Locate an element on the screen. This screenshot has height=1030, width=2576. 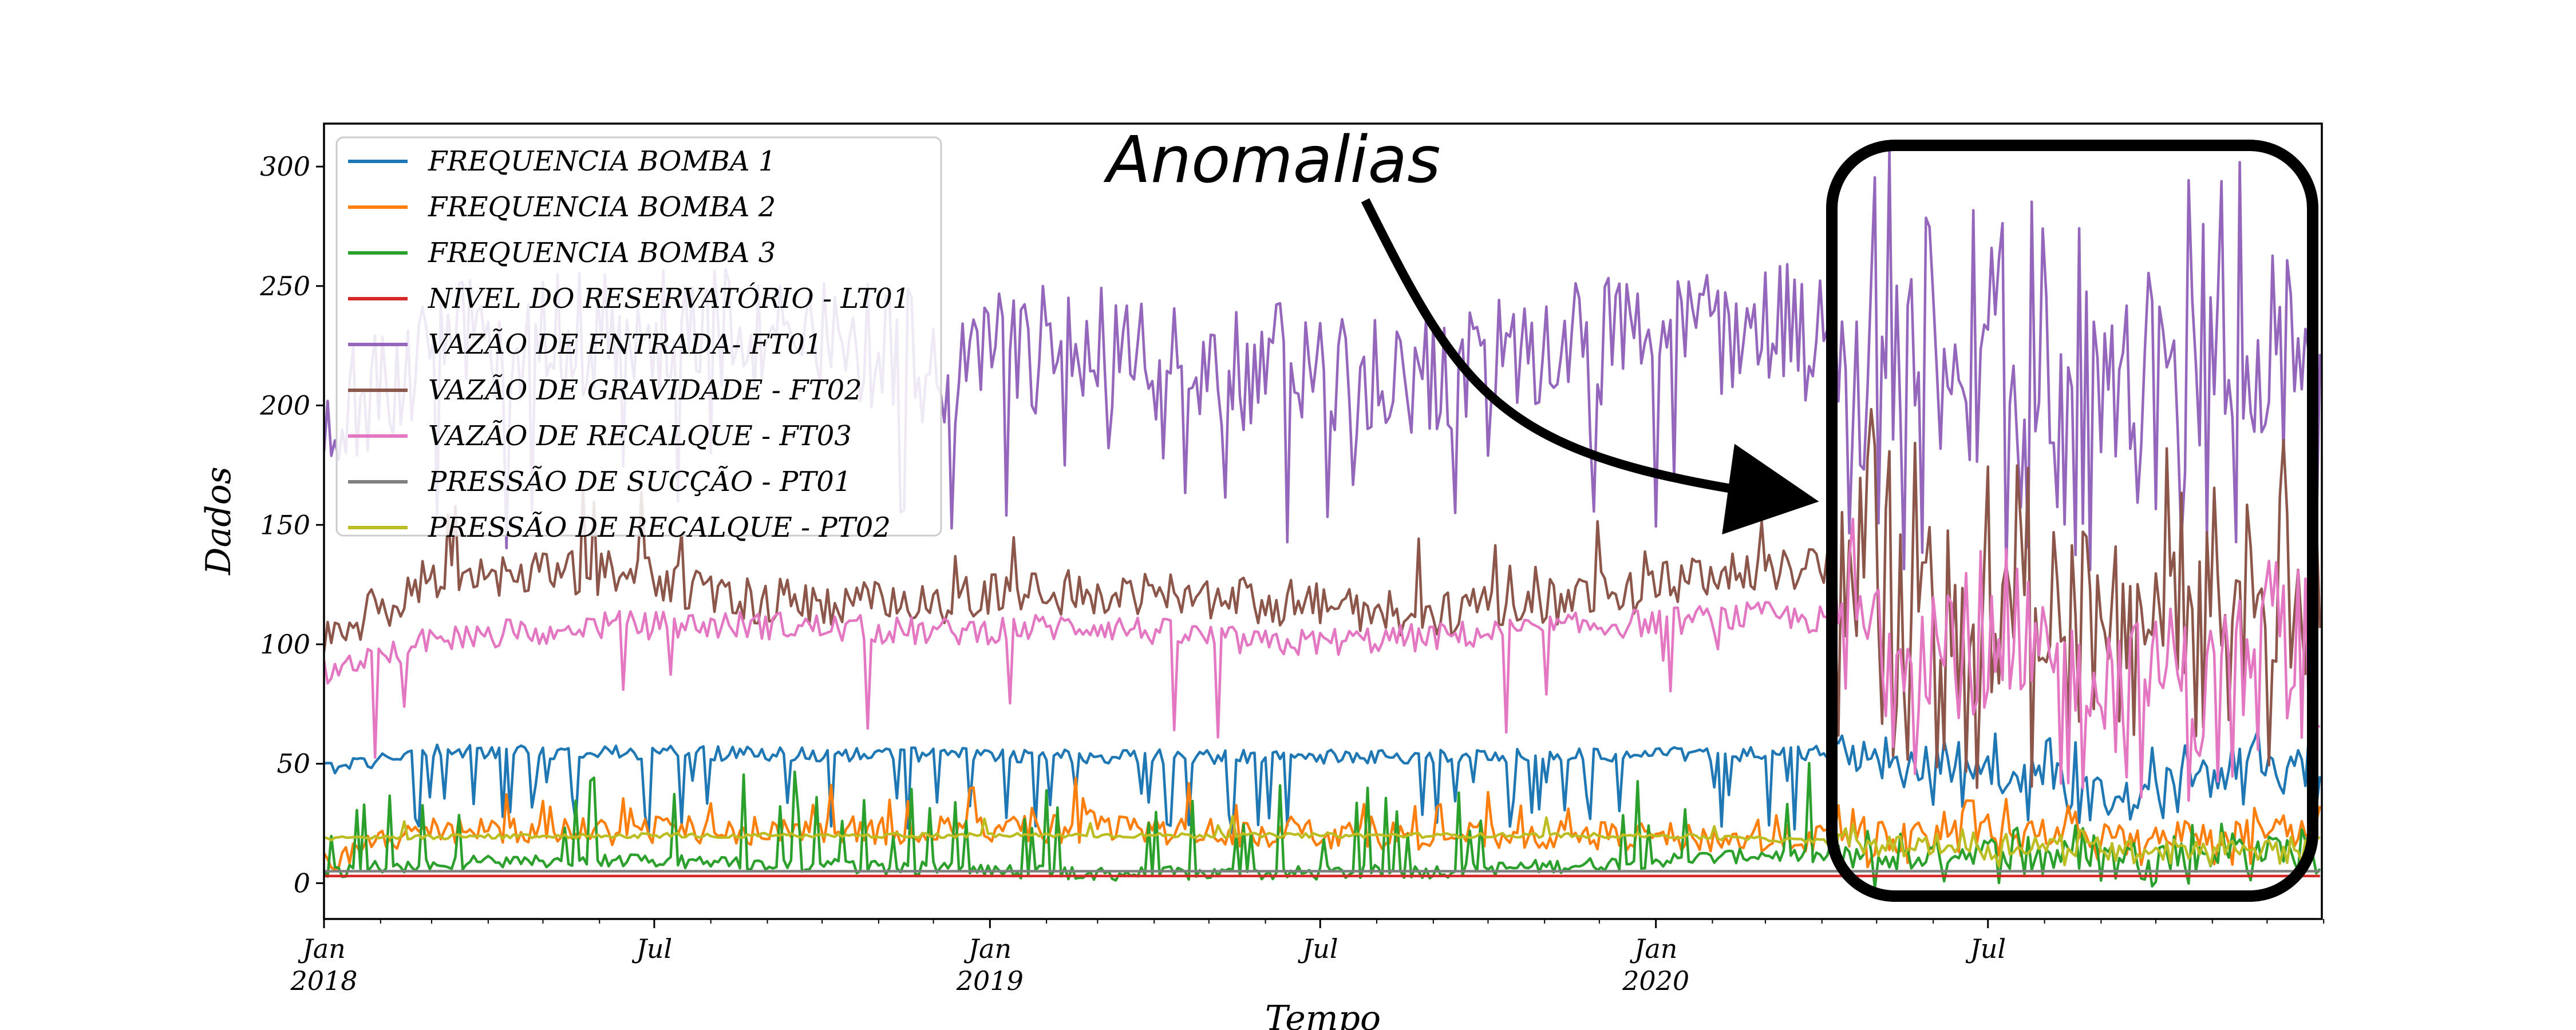
legend-entry: FREQUENCIA BOMBA 1 is located at coordinates (602, 161).